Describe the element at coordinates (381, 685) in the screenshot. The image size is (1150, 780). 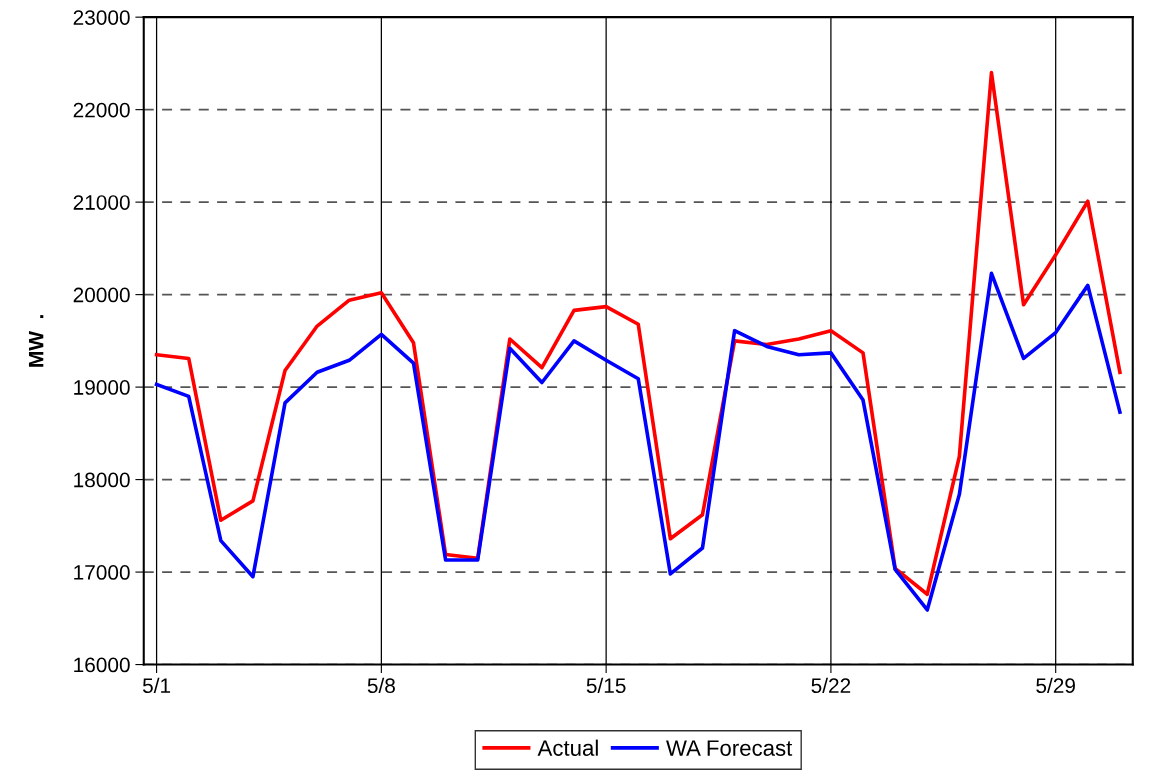
I see `x-tick-label: 5/8` at that location.